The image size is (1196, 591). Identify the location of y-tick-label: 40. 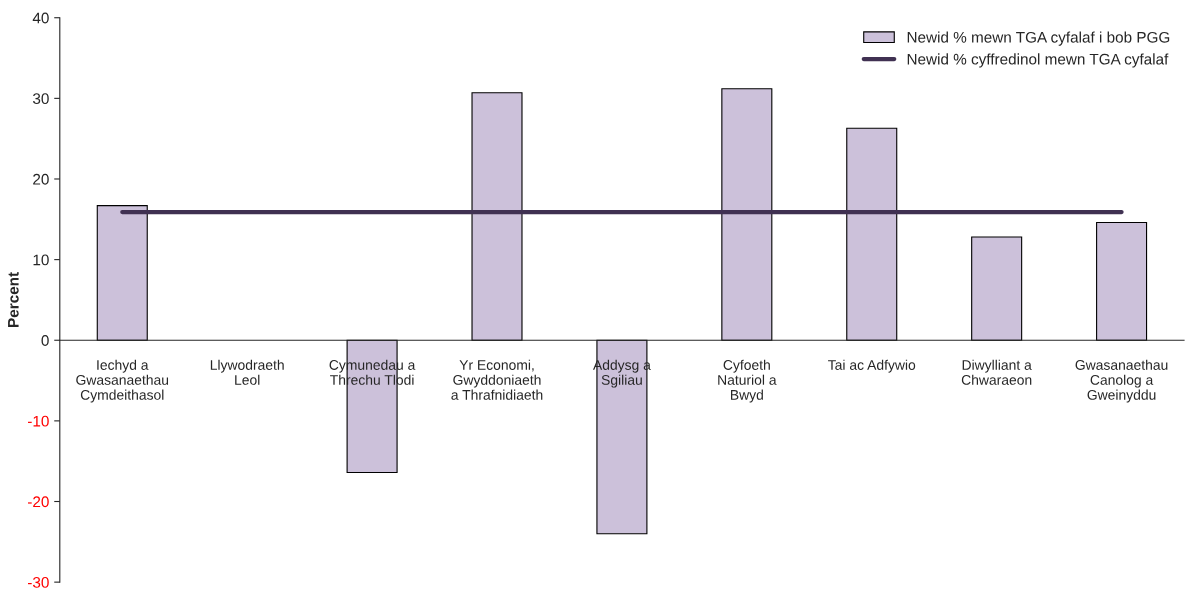
(40, 18).